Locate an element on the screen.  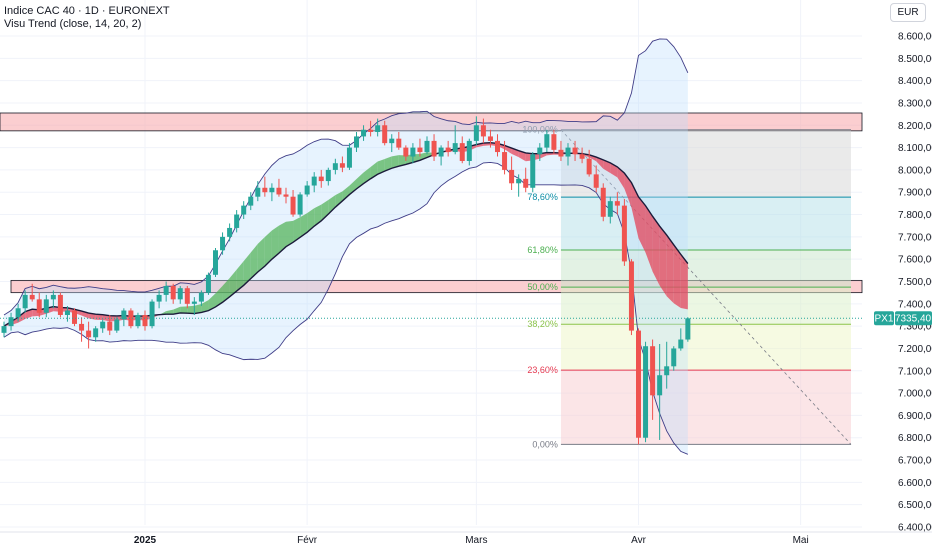
y-tick-label: 8.300,00 is located at coordinates (915, 103).